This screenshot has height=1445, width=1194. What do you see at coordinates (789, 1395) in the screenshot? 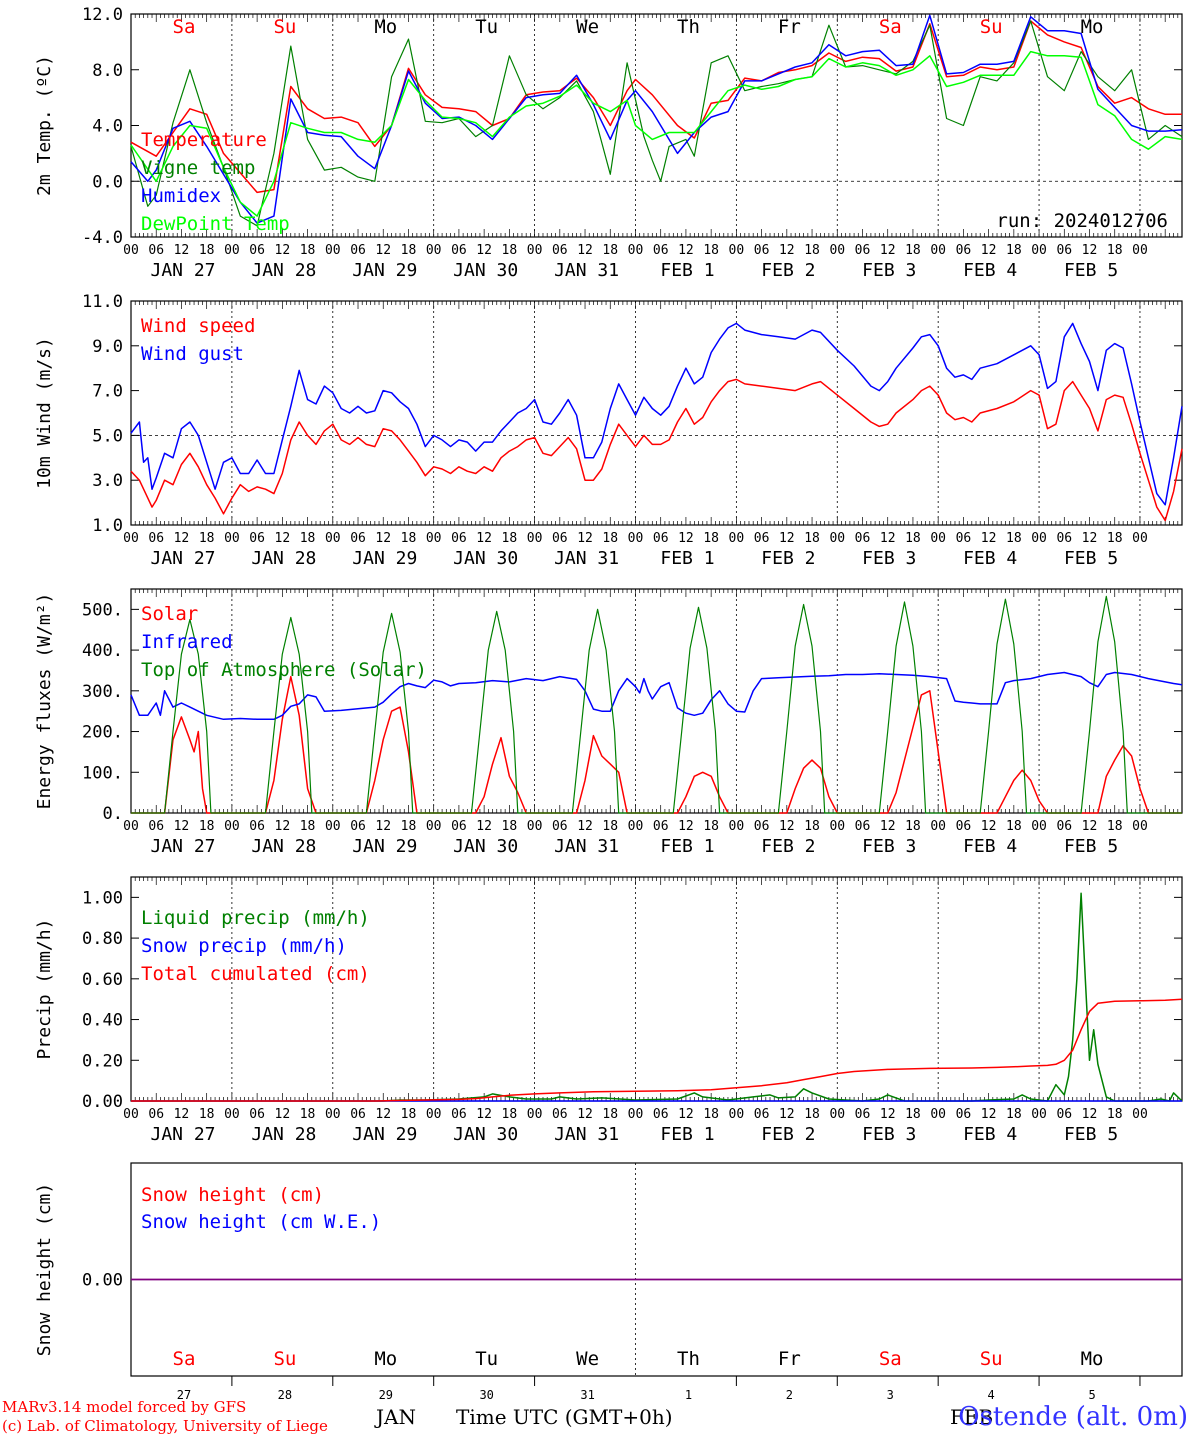
I see `day-number-label: 2` at bounding box center [789, 1395].